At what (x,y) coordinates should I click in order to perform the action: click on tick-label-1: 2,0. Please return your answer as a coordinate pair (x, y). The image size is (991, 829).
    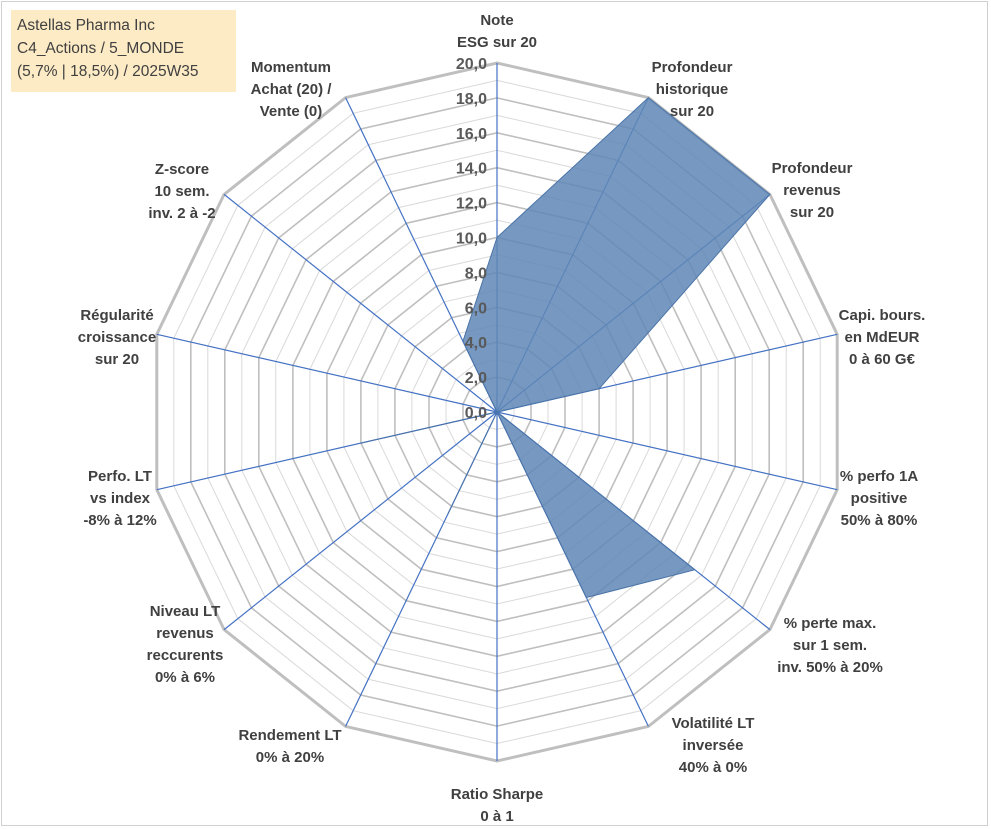
    Looking at the image, I should click on (476, 378).